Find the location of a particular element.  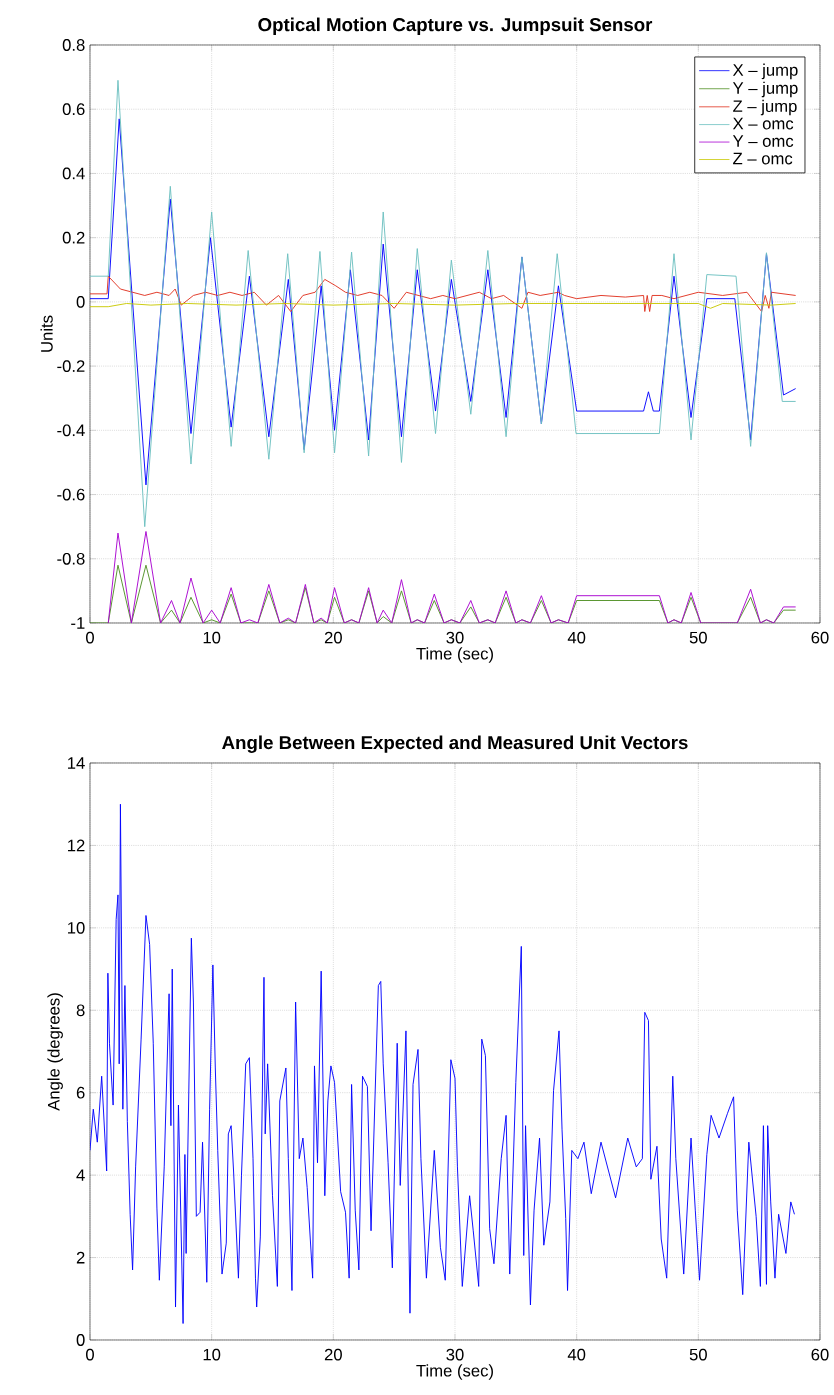

y-tick-label: -1 is located at coordinates (78, 623).